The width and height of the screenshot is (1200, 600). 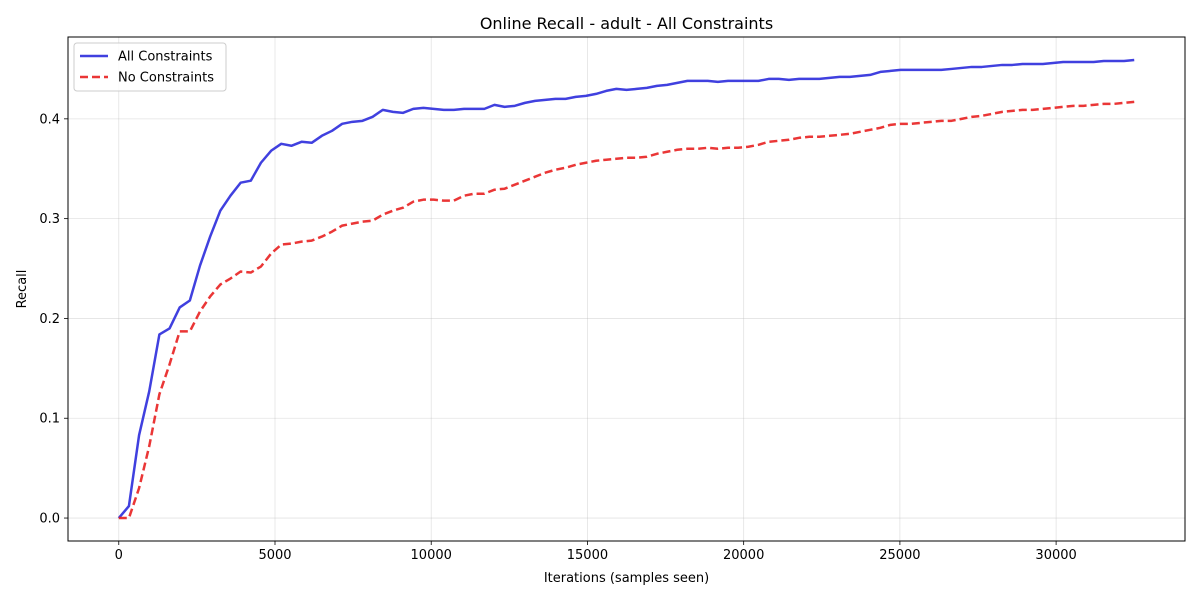 What do you see at coordinates (431, 555) in the screenshot?
I see `x-tick-label: 10000` at bounding box center [431, 555].